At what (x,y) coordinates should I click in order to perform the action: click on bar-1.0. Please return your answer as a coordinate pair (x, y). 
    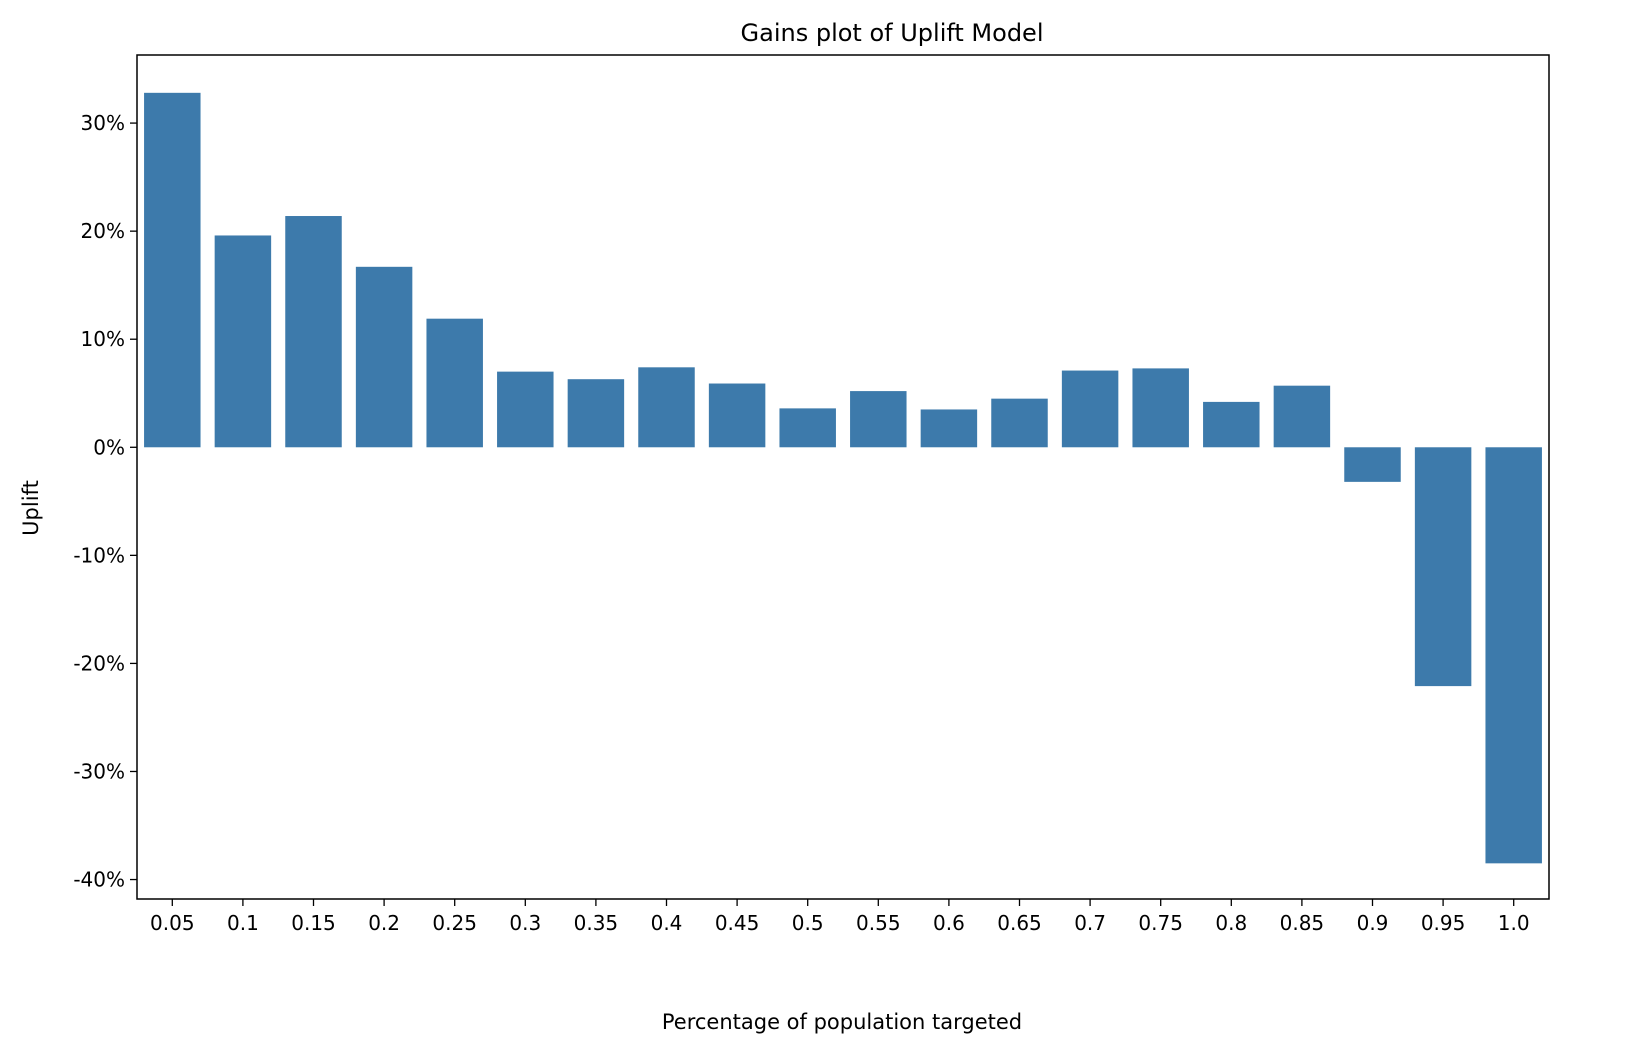
    Looking at the image, I should click on (1513, 655).